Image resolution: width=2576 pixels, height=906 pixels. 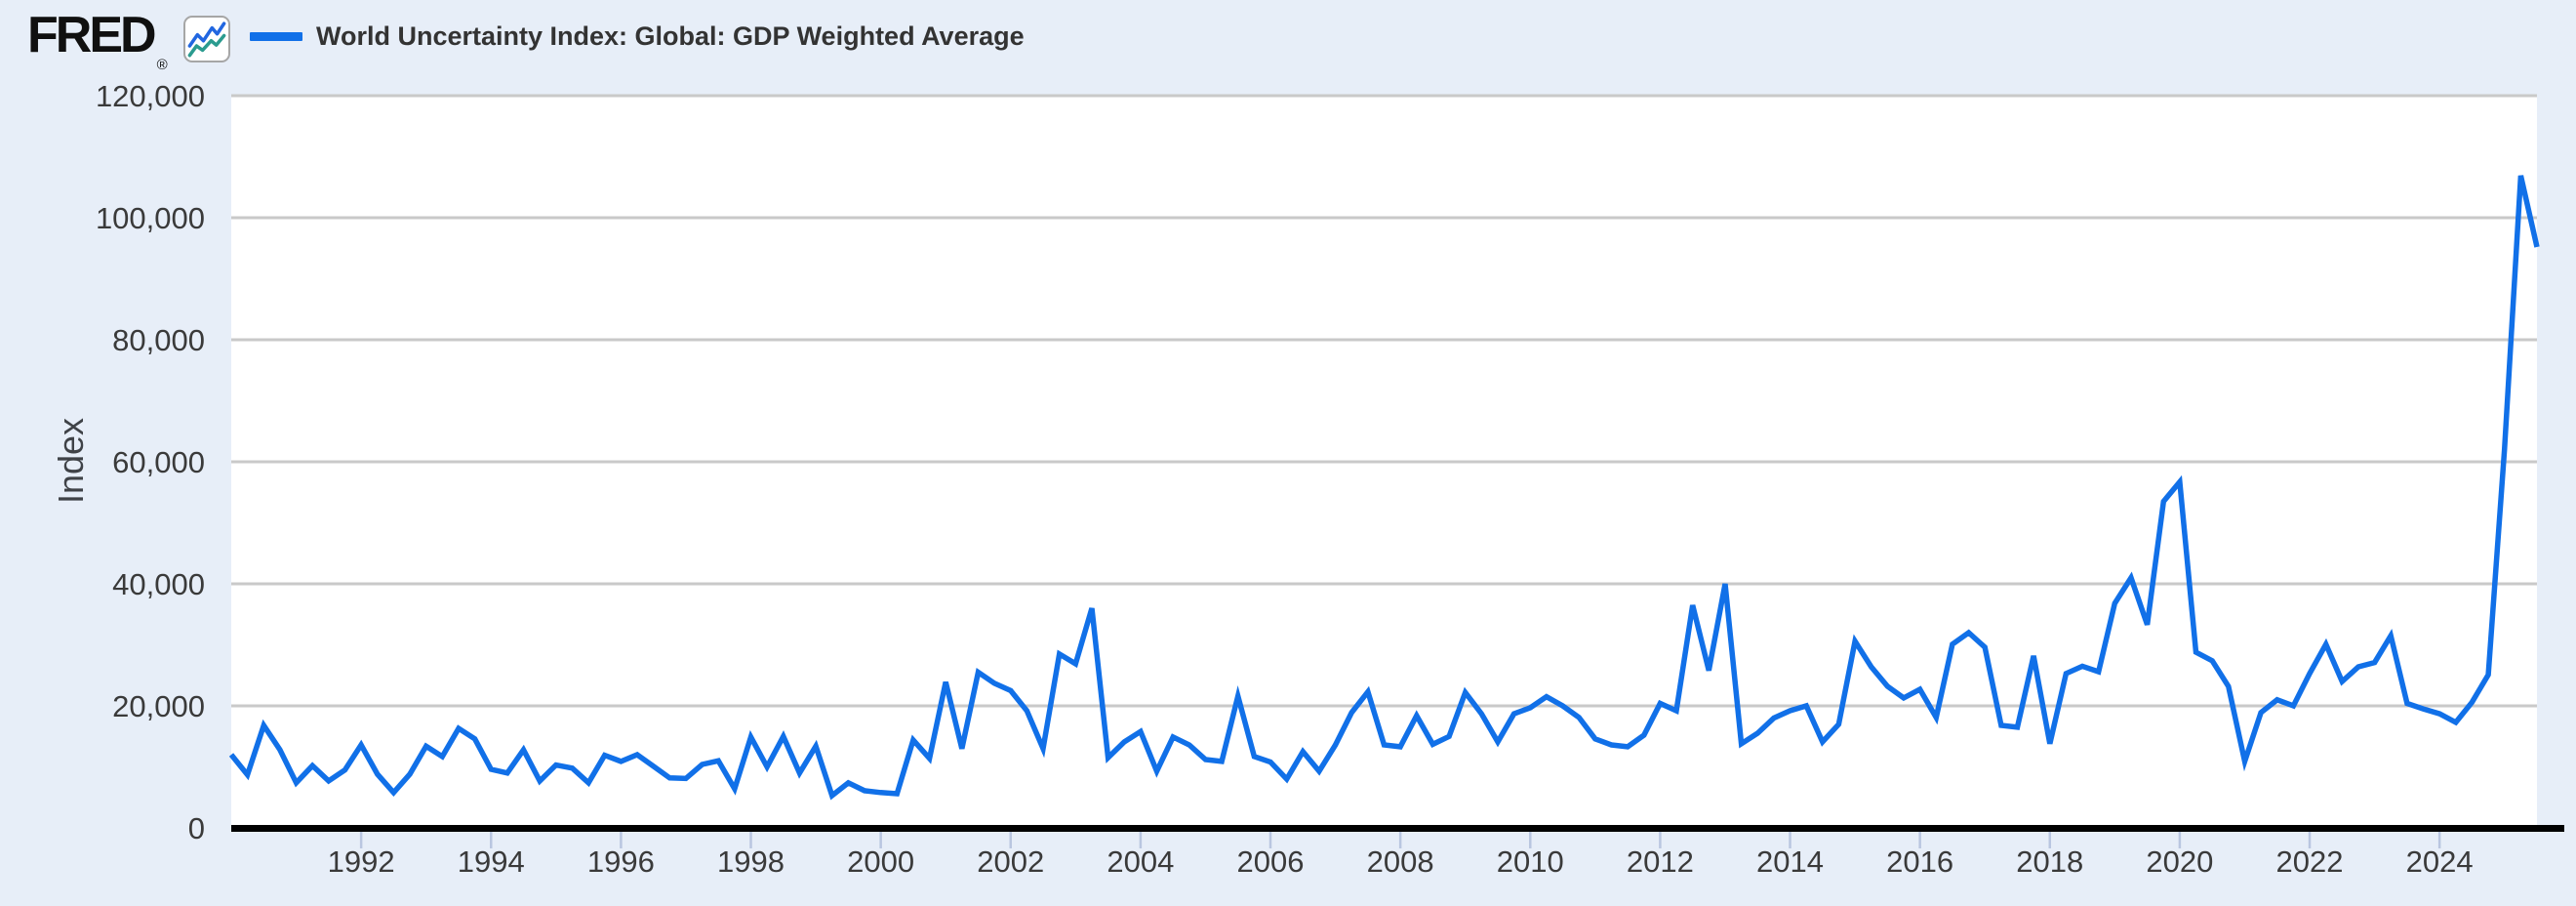 I want to click on y-tick-label: 40,000, so click(x=158, y=584).